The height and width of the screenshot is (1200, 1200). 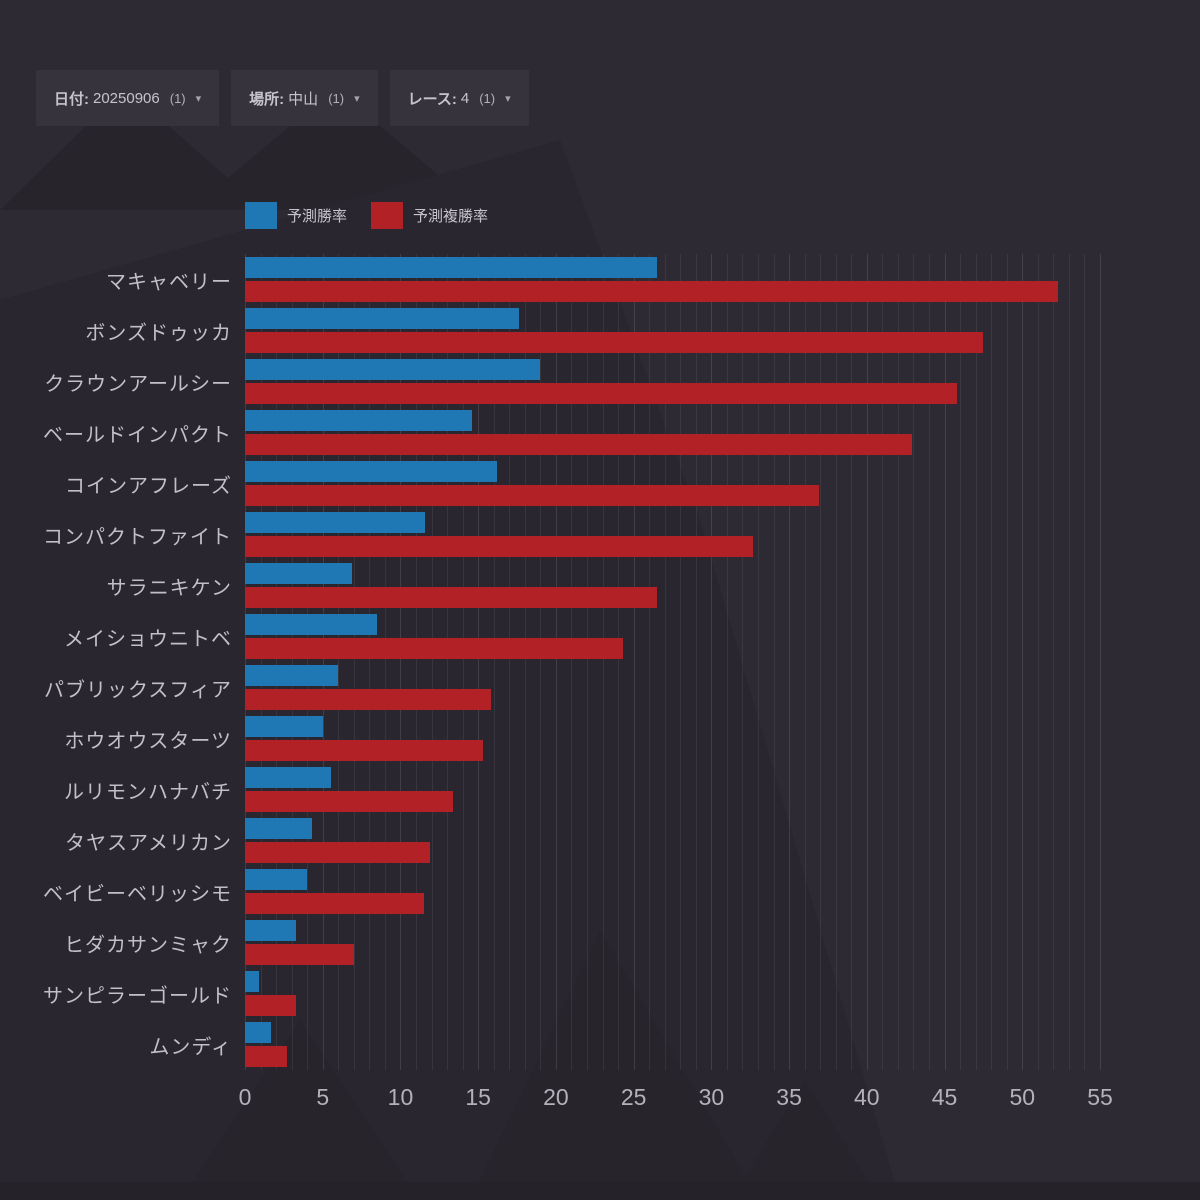 I want to click on chart-row: サラニキケン, so click(x=603, y=585).